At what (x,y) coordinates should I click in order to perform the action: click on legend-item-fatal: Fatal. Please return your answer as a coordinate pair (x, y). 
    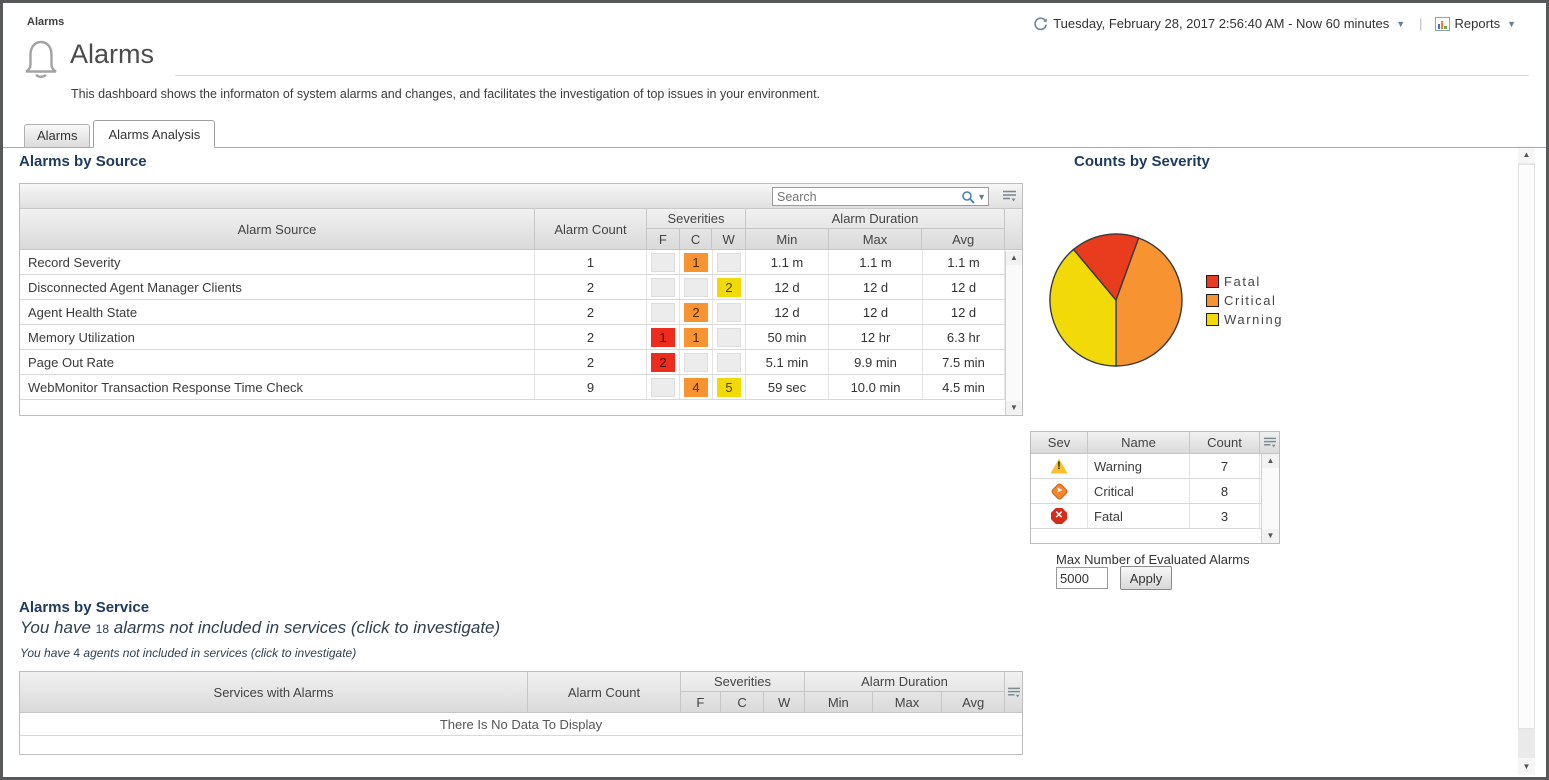
    Looking at the image, I should click on (1244, 281).